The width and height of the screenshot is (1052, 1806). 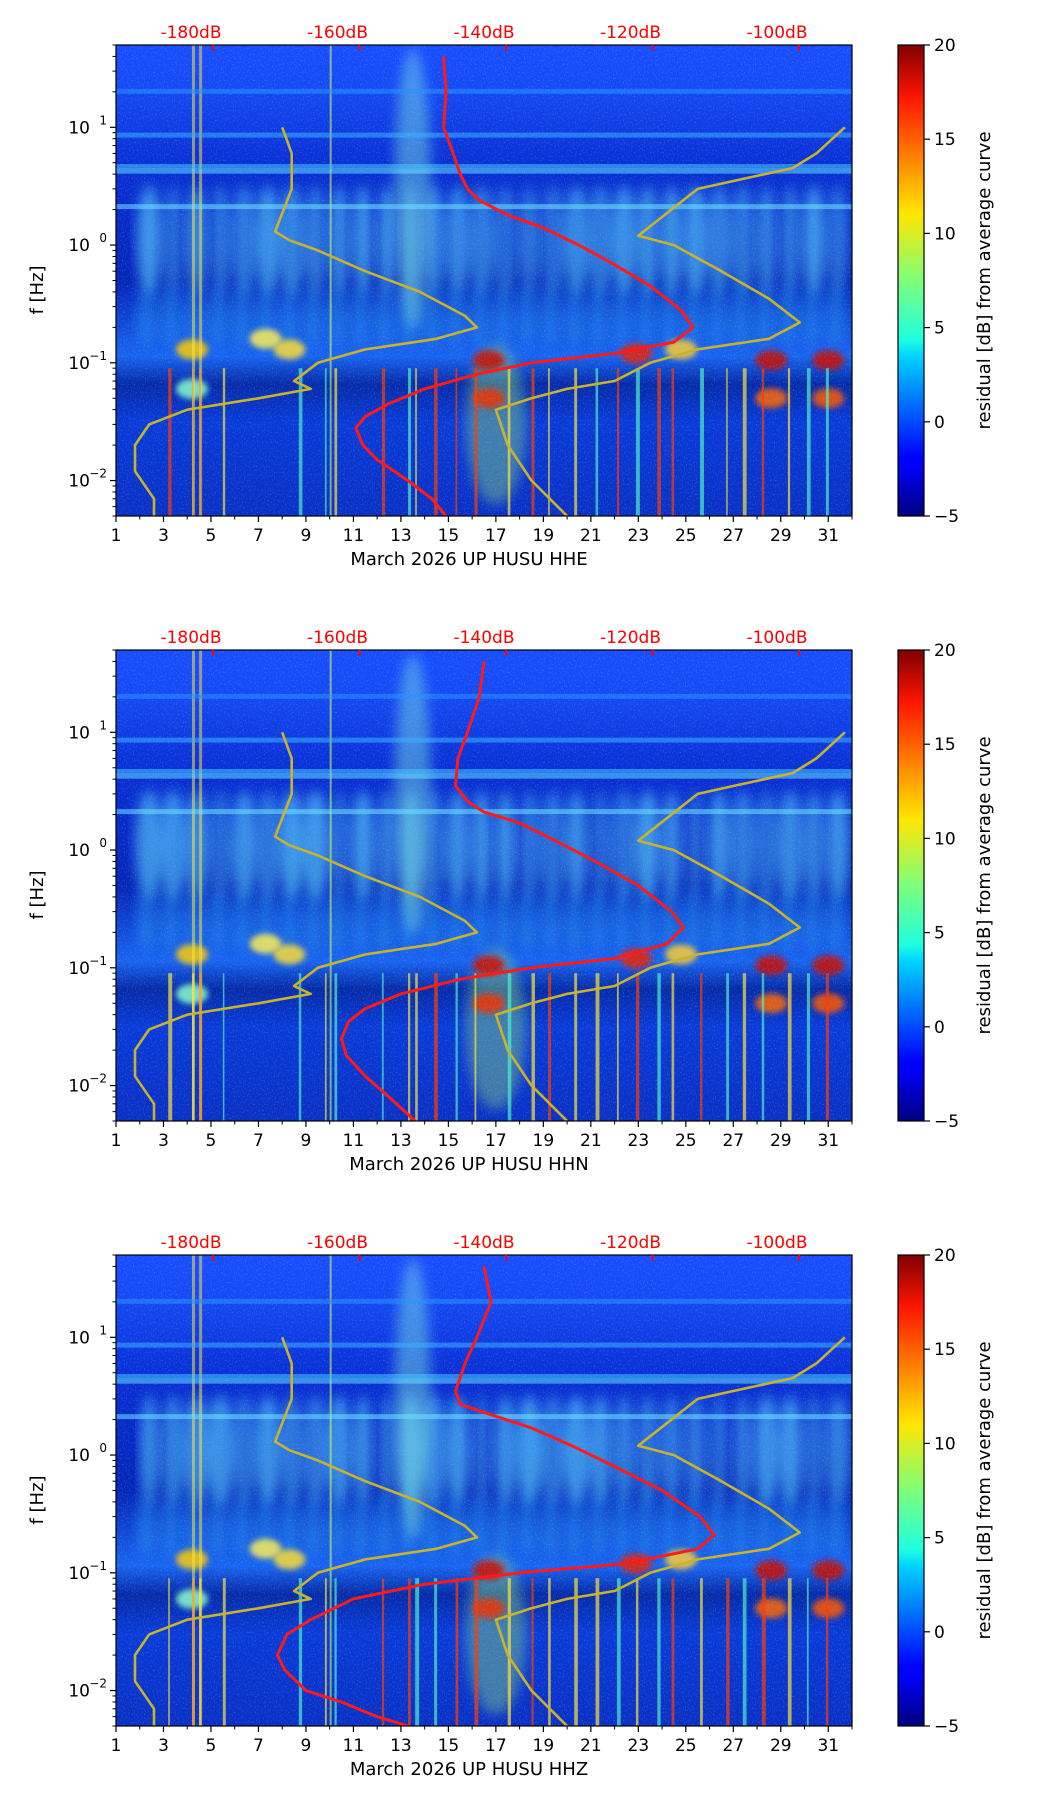 I want to click on x-tick-label: 25, so click(x=686, y=536).